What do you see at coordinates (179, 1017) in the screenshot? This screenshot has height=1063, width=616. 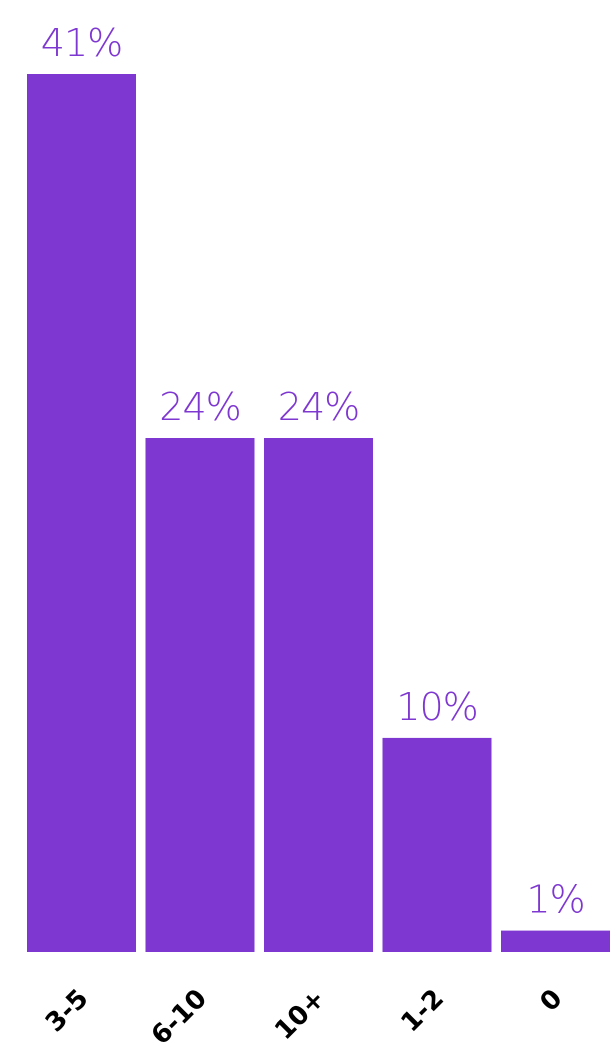 I see `tick-label-6-10: 6-10` at bounding box center [179, 1017].